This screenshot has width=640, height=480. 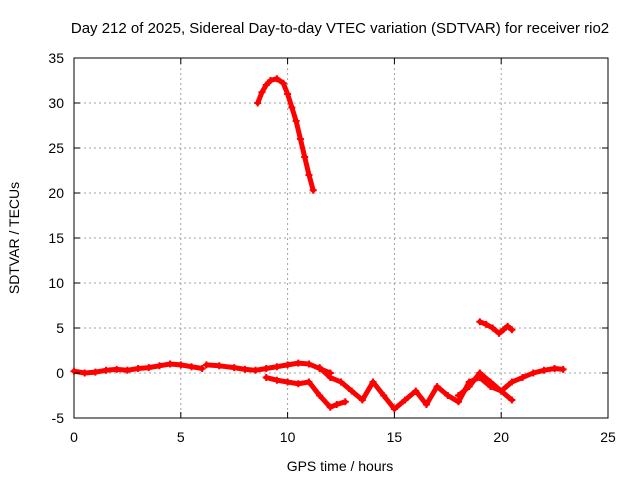 I want to click on x-tick-label: 10, so click(x=288, y=437).